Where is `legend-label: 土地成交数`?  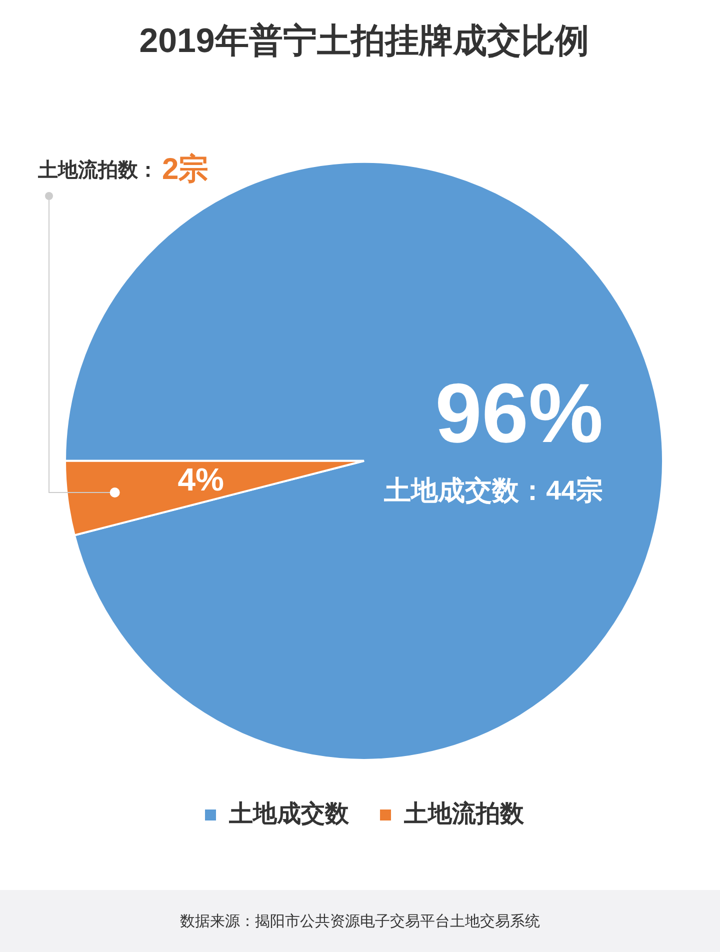 legend-label: 土地成交数 is located at coordinates (289, 814).